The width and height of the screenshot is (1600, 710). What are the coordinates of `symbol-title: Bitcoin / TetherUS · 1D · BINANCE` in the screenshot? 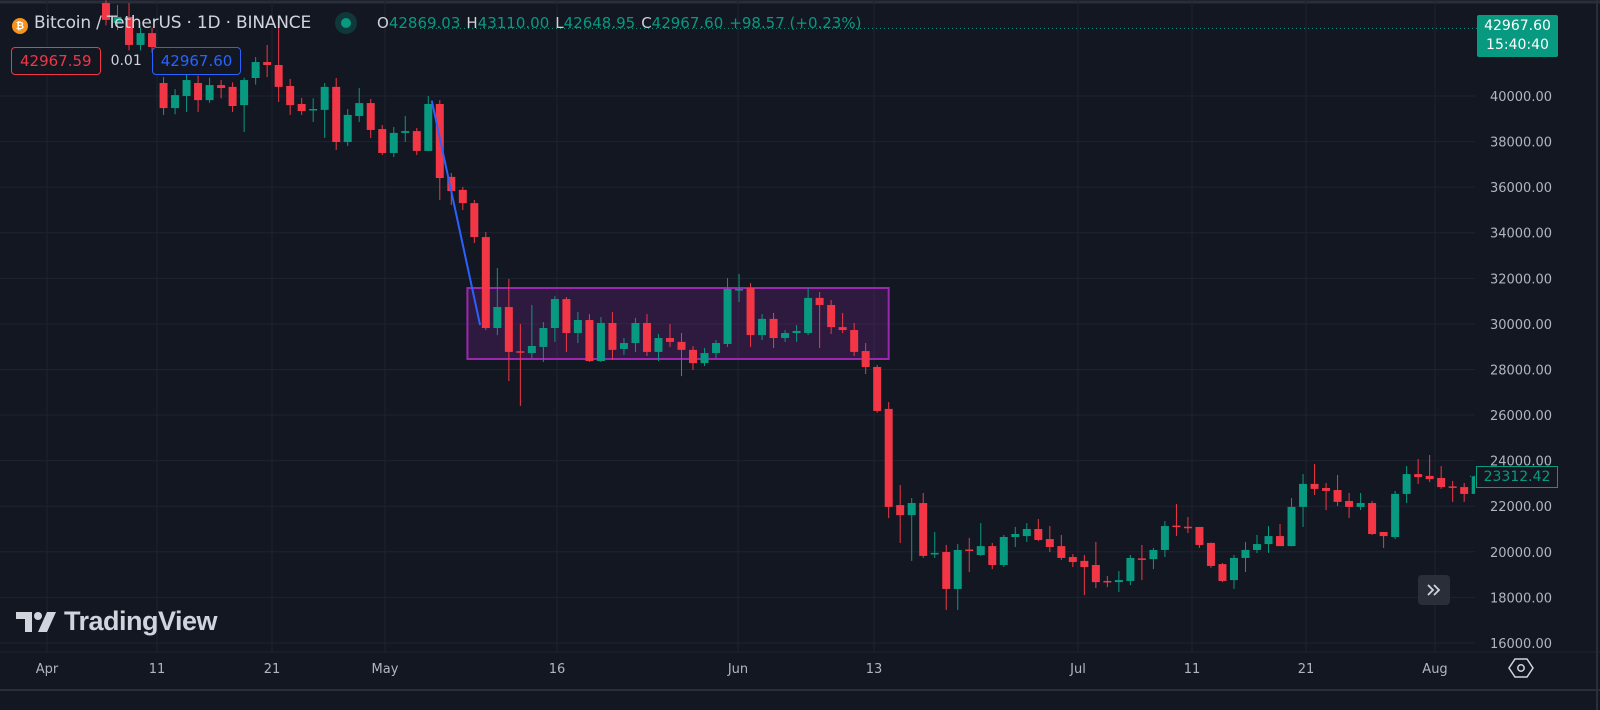 It's located at (172, 23).